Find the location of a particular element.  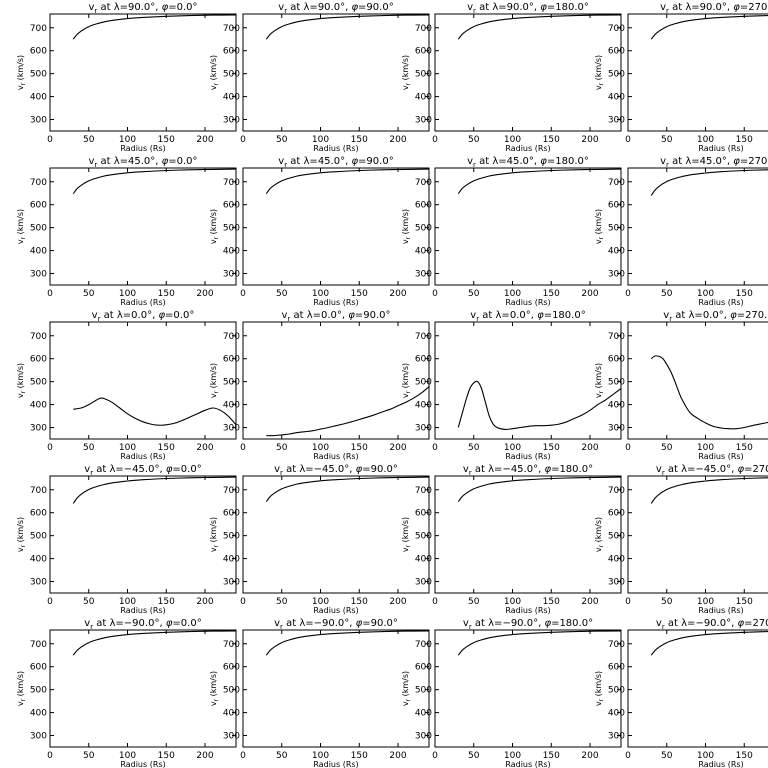

title-latitude: at λ=90.0°, is located at coordinates (508, 7).